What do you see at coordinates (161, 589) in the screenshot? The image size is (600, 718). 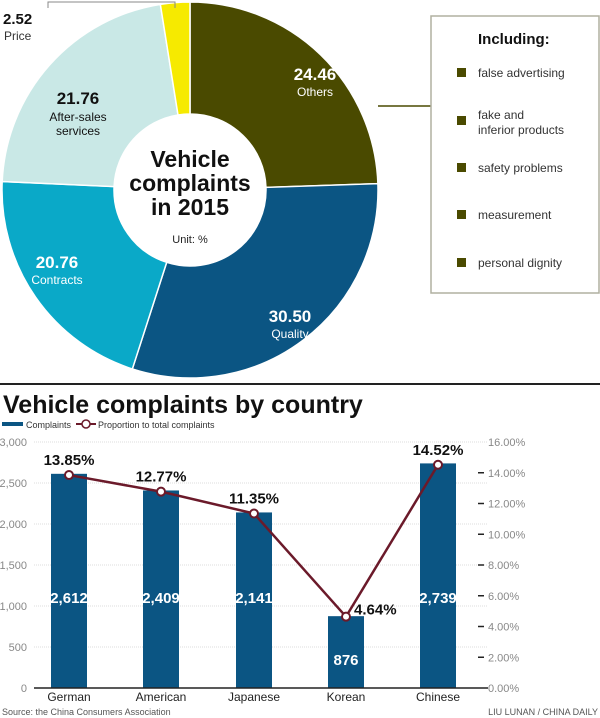 I see `bar-american` at bounding box center [161, 589].